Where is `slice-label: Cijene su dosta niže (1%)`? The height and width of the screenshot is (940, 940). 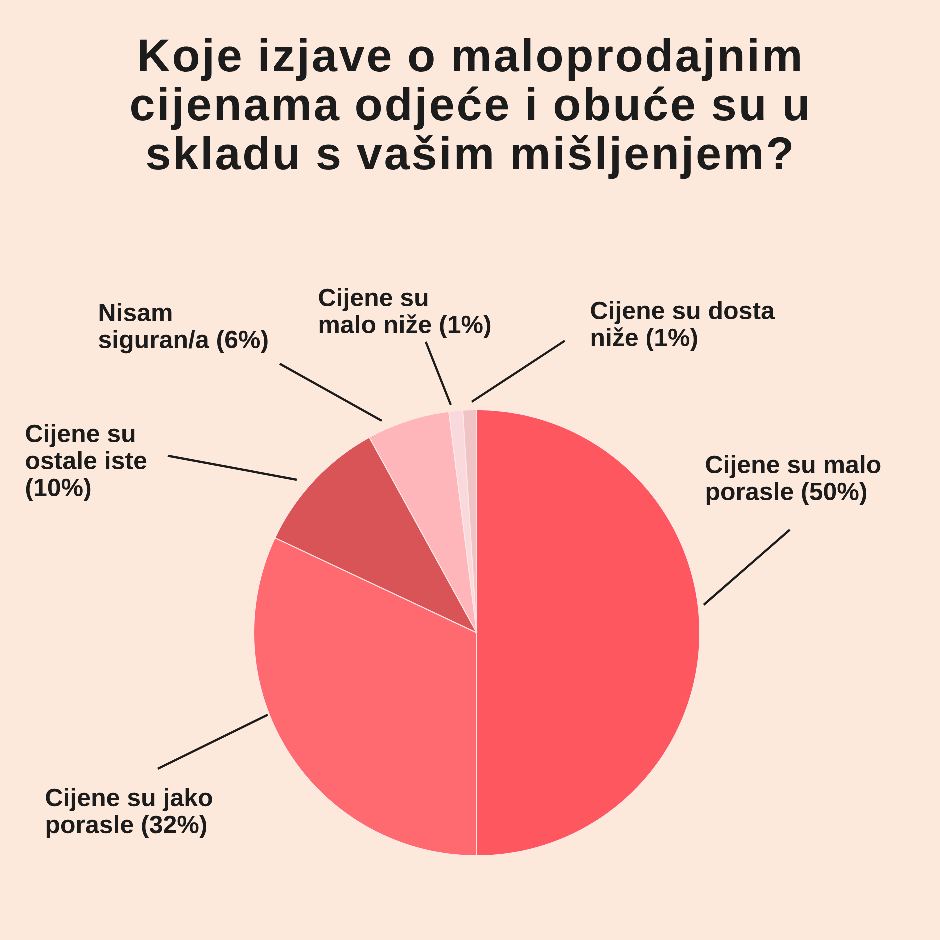 slice-label: Cijene su dosta niže (1%) is located at coordinates (683, 326).